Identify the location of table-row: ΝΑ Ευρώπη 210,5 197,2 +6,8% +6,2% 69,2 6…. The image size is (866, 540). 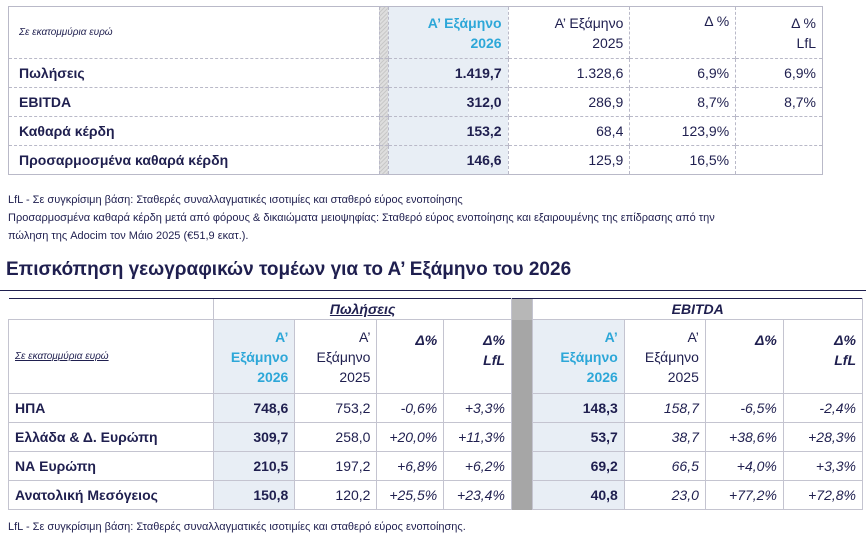
(435, 466).